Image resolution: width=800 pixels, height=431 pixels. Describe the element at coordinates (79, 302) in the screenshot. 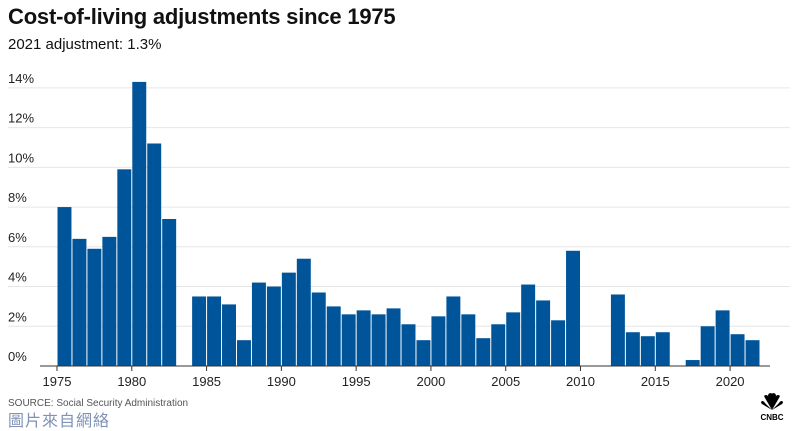

I see `bar-1976` at that location.